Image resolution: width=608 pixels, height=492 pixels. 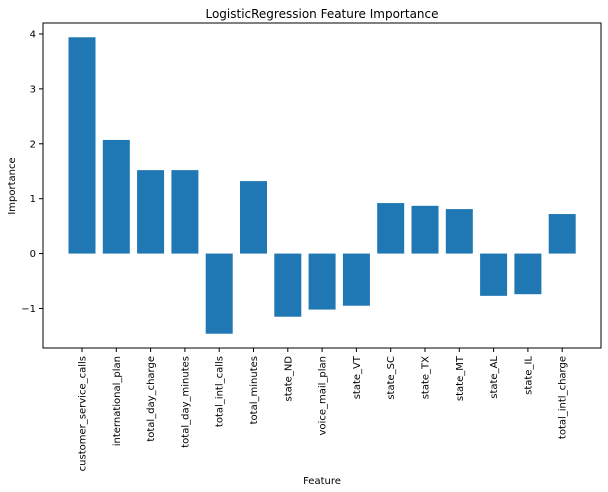 I want to click on bar-total_day_charge, so click(x=151, y=212).